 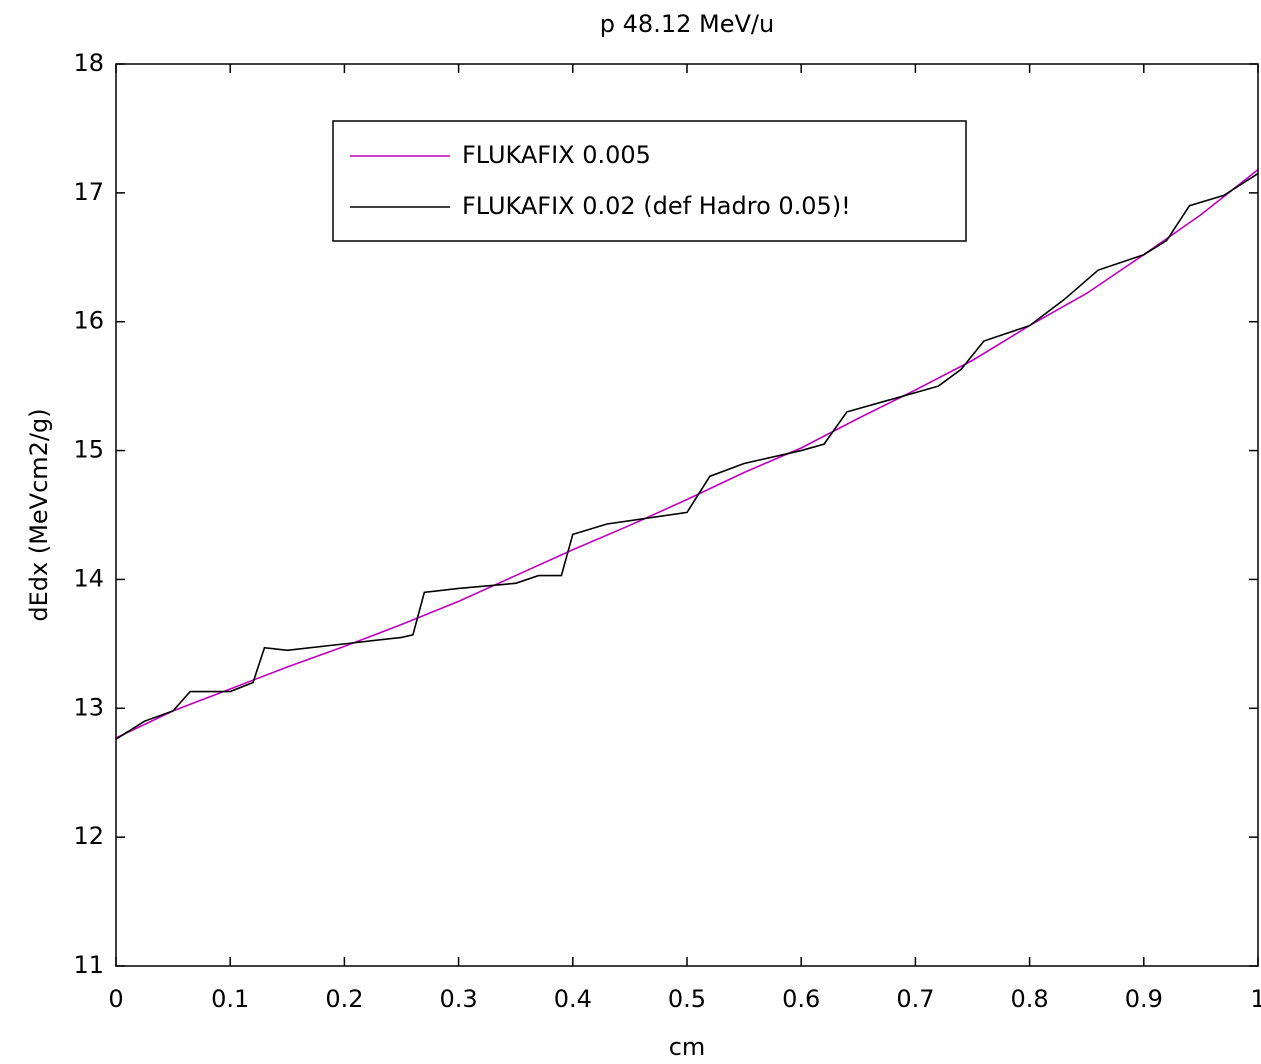 I want to click on x-tick-label: 0.8, so click(x=1030, y=999).